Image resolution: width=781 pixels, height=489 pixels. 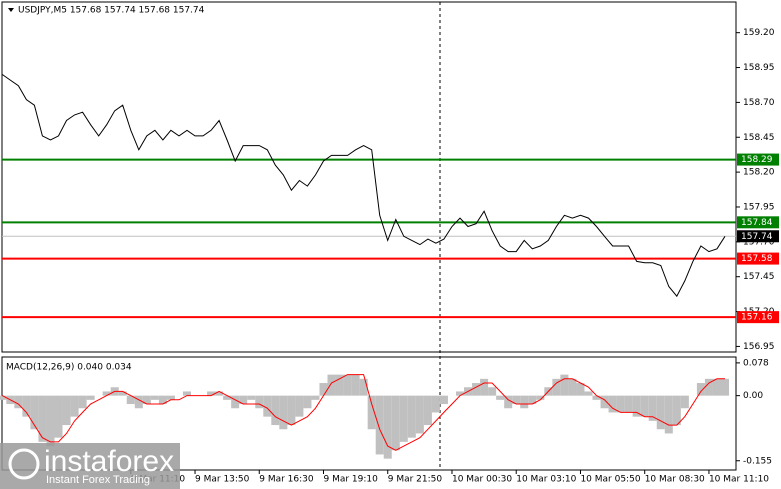 I want to click on menu-arrow, so click(x=11, y=10).